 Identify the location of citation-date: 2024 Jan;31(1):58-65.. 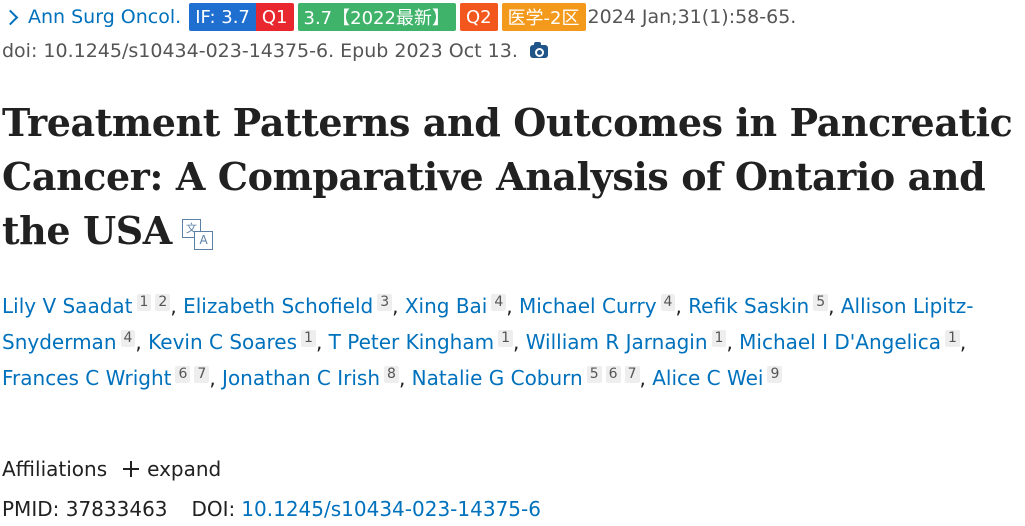
(692, 17).